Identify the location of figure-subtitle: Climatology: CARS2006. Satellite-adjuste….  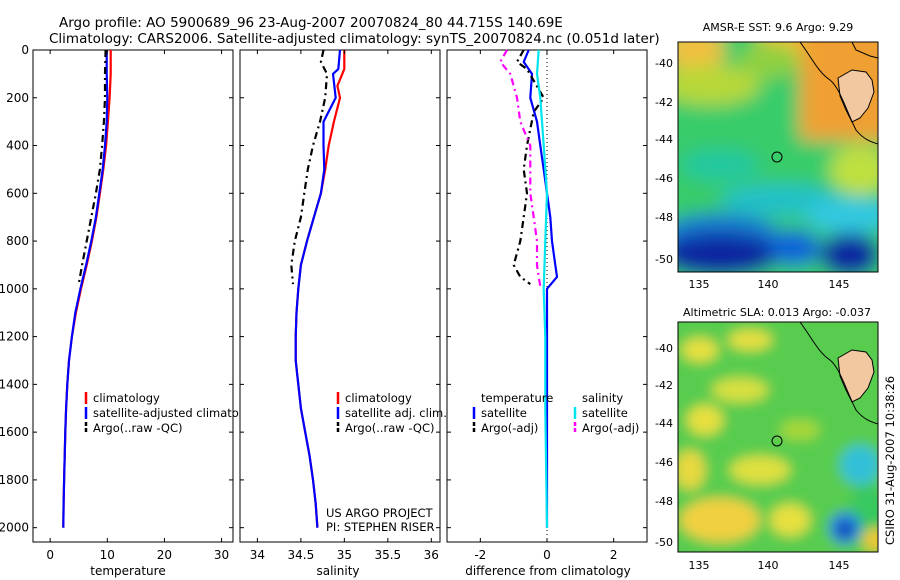
(354, 39).